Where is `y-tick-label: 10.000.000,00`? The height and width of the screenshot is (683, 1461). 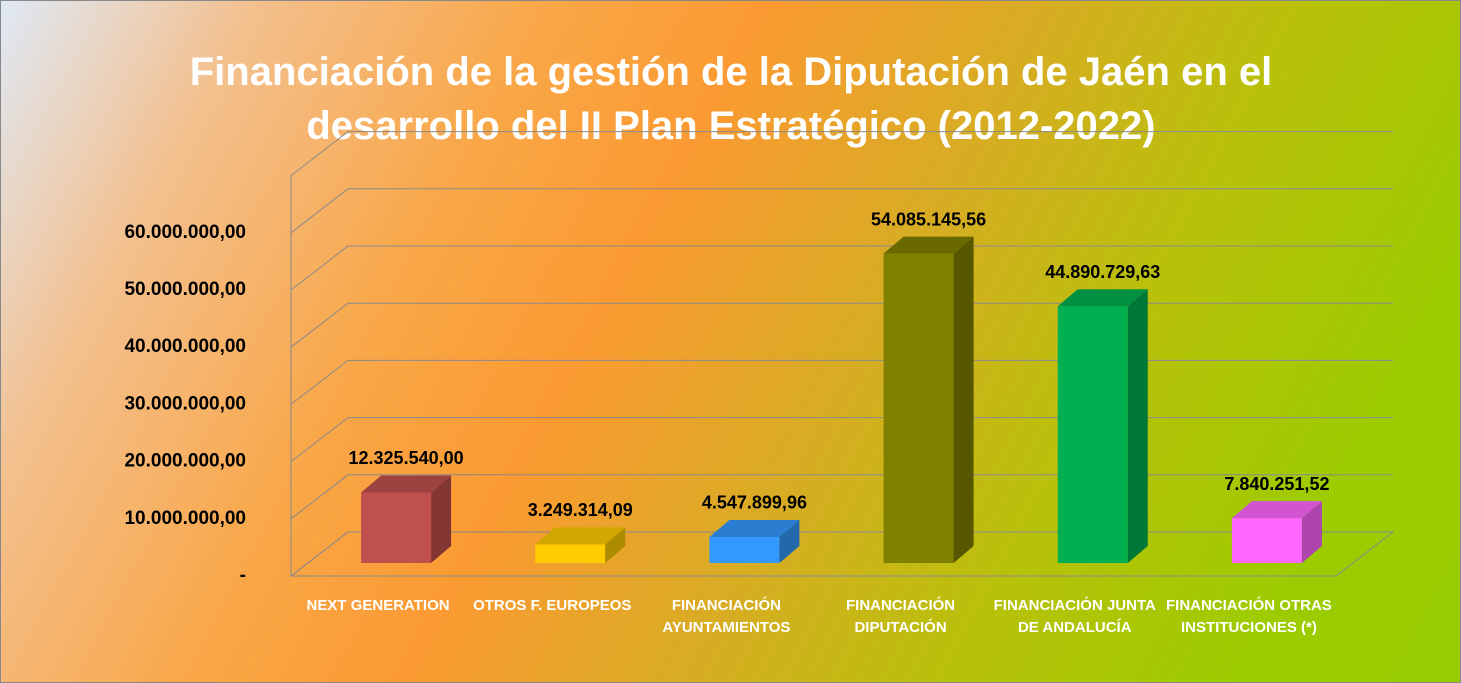 y-tick-label: 10.000.000,00 is located at coordinates (185, 518).